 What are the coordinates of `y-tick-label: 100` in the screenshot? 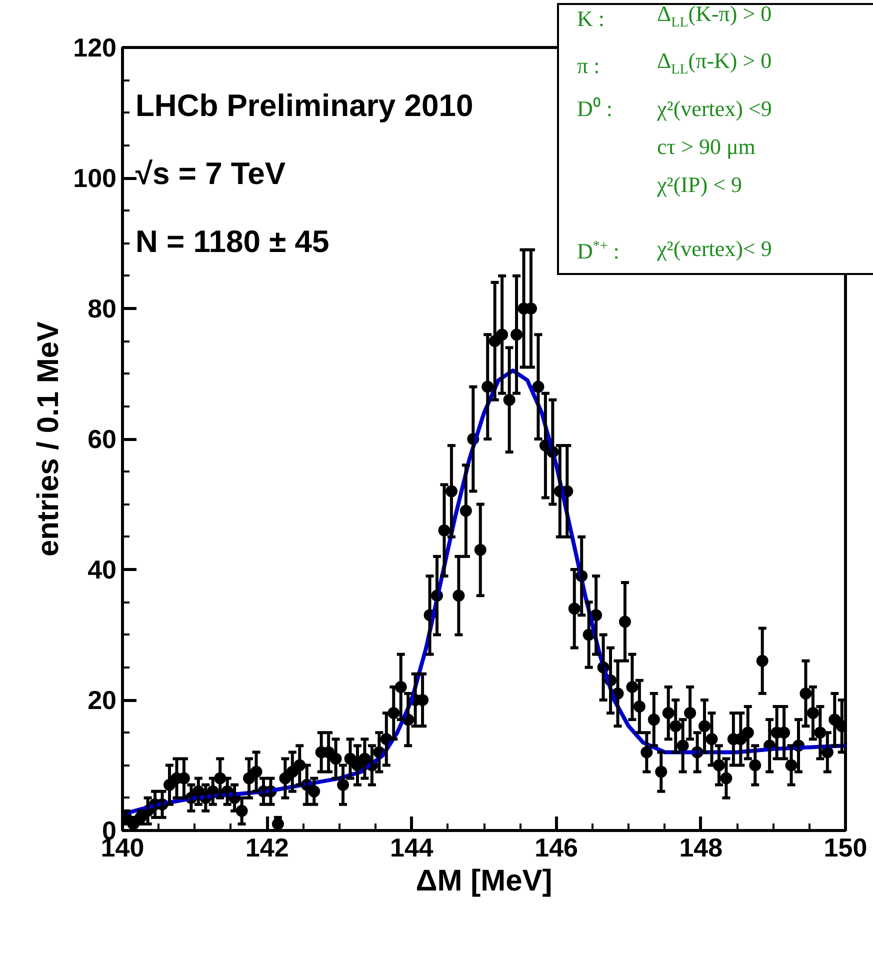 It's located at (95, 178).